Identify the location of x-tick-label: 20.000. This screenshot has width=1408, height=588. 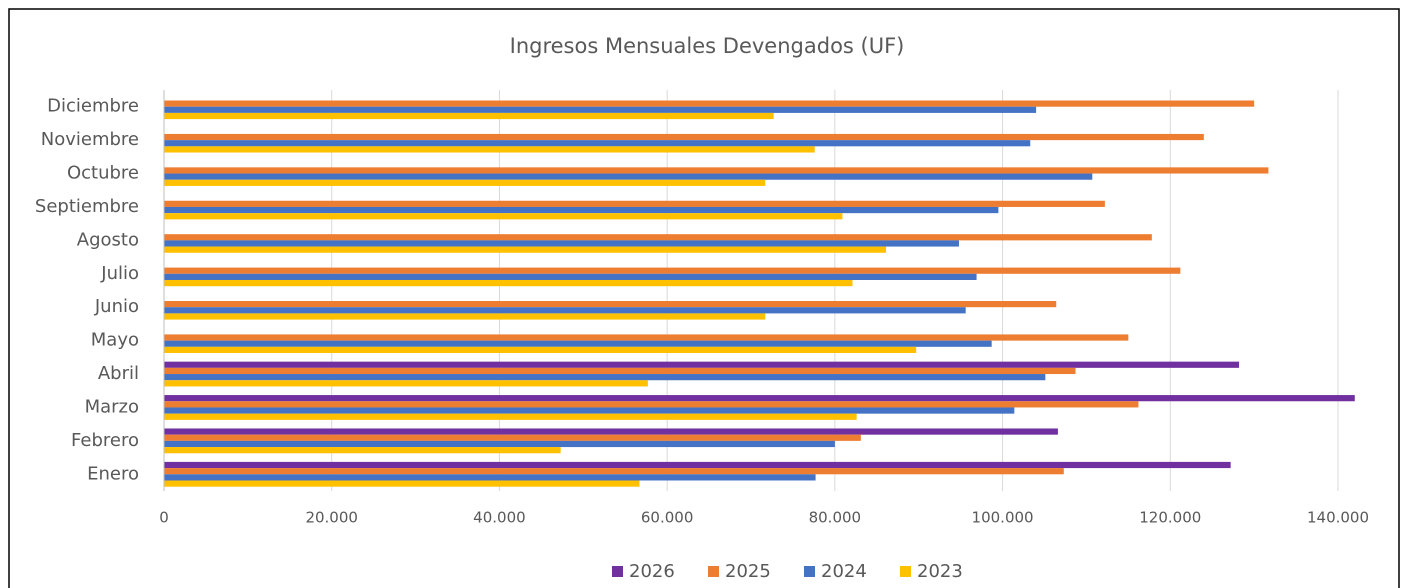
(331, 518).